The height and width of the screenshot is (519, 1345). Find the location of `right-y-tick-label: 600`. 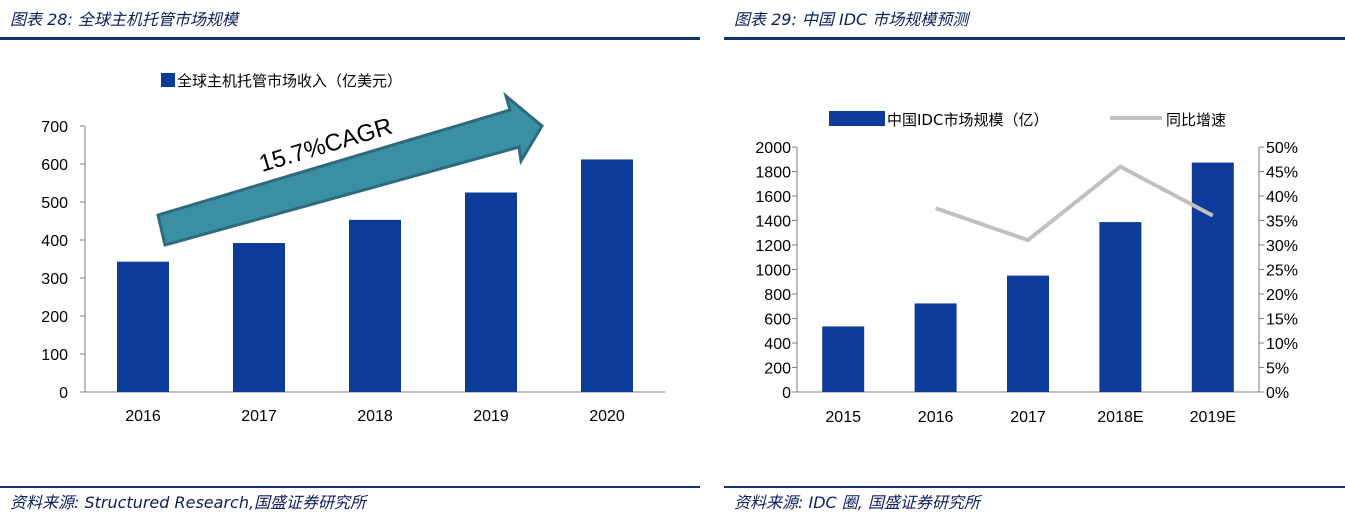

right-y-tick-label: 600 is located at coordinates (777, 320).